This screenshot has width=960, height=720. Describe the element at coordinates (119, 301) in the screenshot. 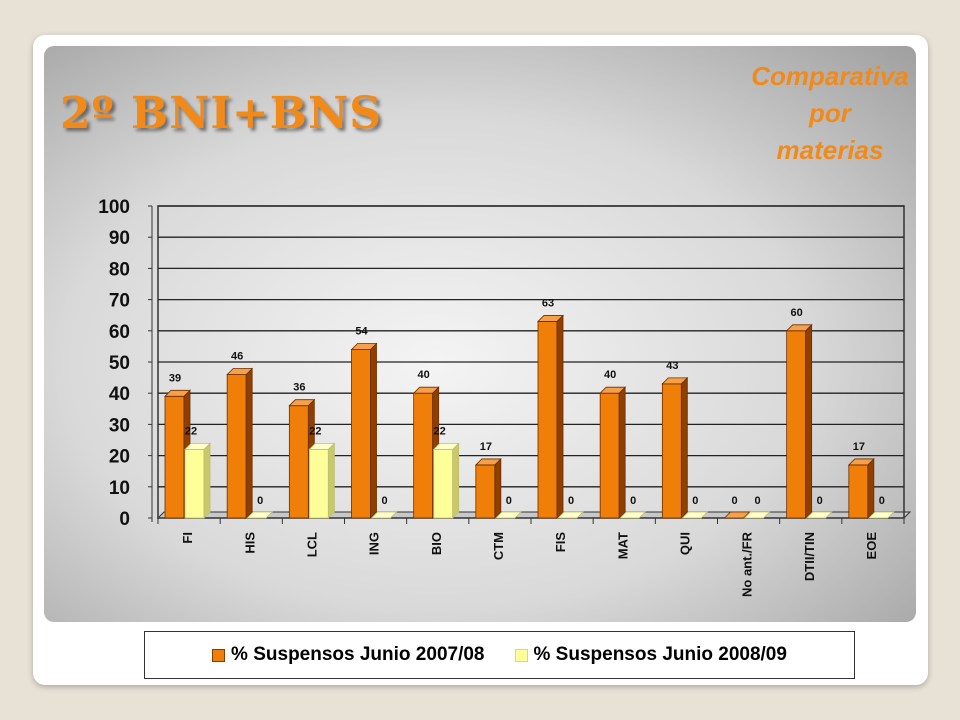

I see `y-tick-label: 70` at that location.